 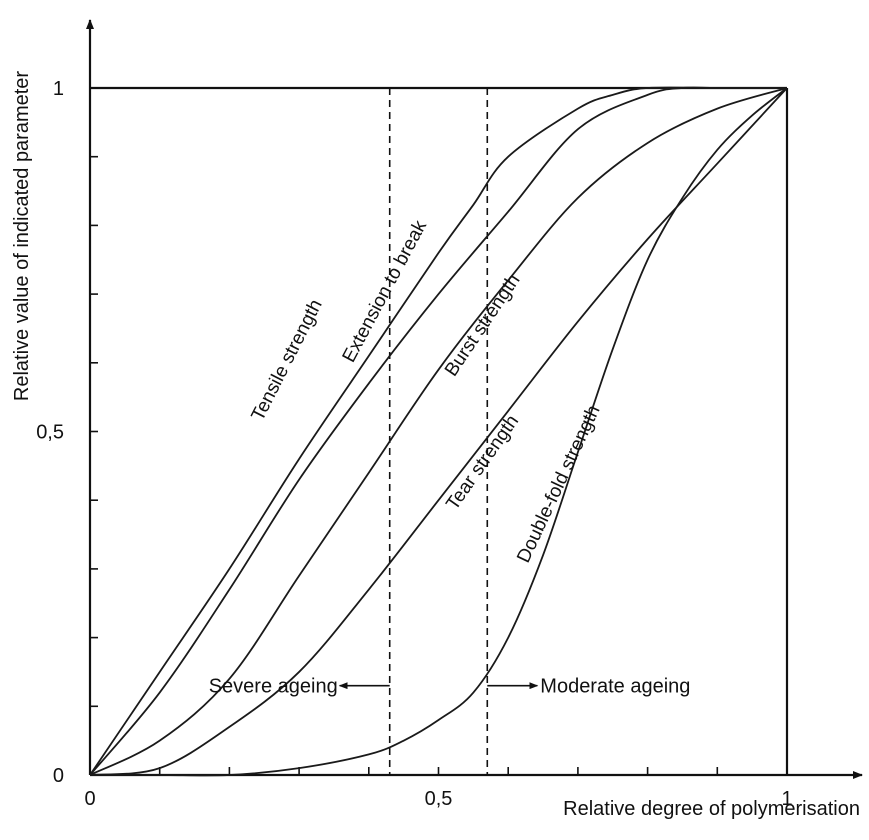 What do you see at coordinates (50, 433) in the screenshot?
I see `y-tick-label-0-5: 0,5` at bounding box center [50, 433].